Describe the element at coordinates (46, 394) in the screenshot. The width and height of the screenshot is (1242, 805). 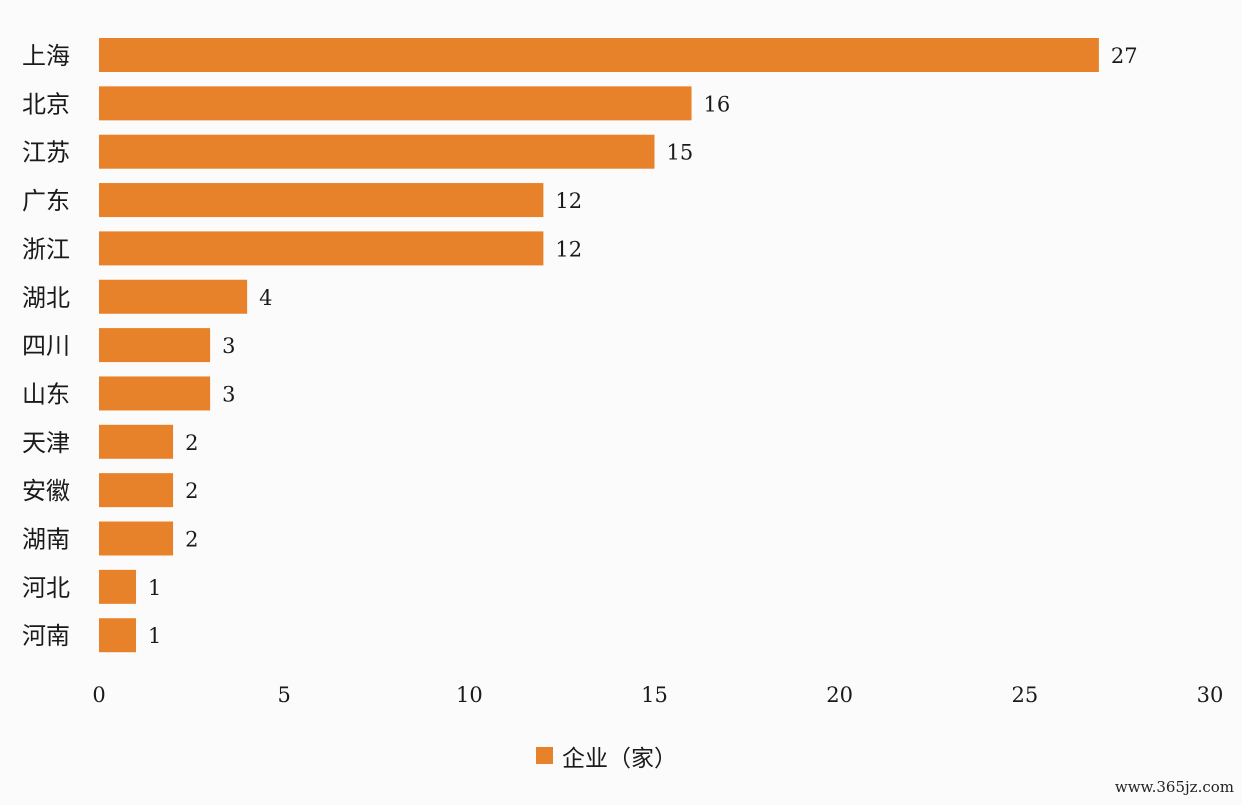
I see `category-label: 山东` at that location.